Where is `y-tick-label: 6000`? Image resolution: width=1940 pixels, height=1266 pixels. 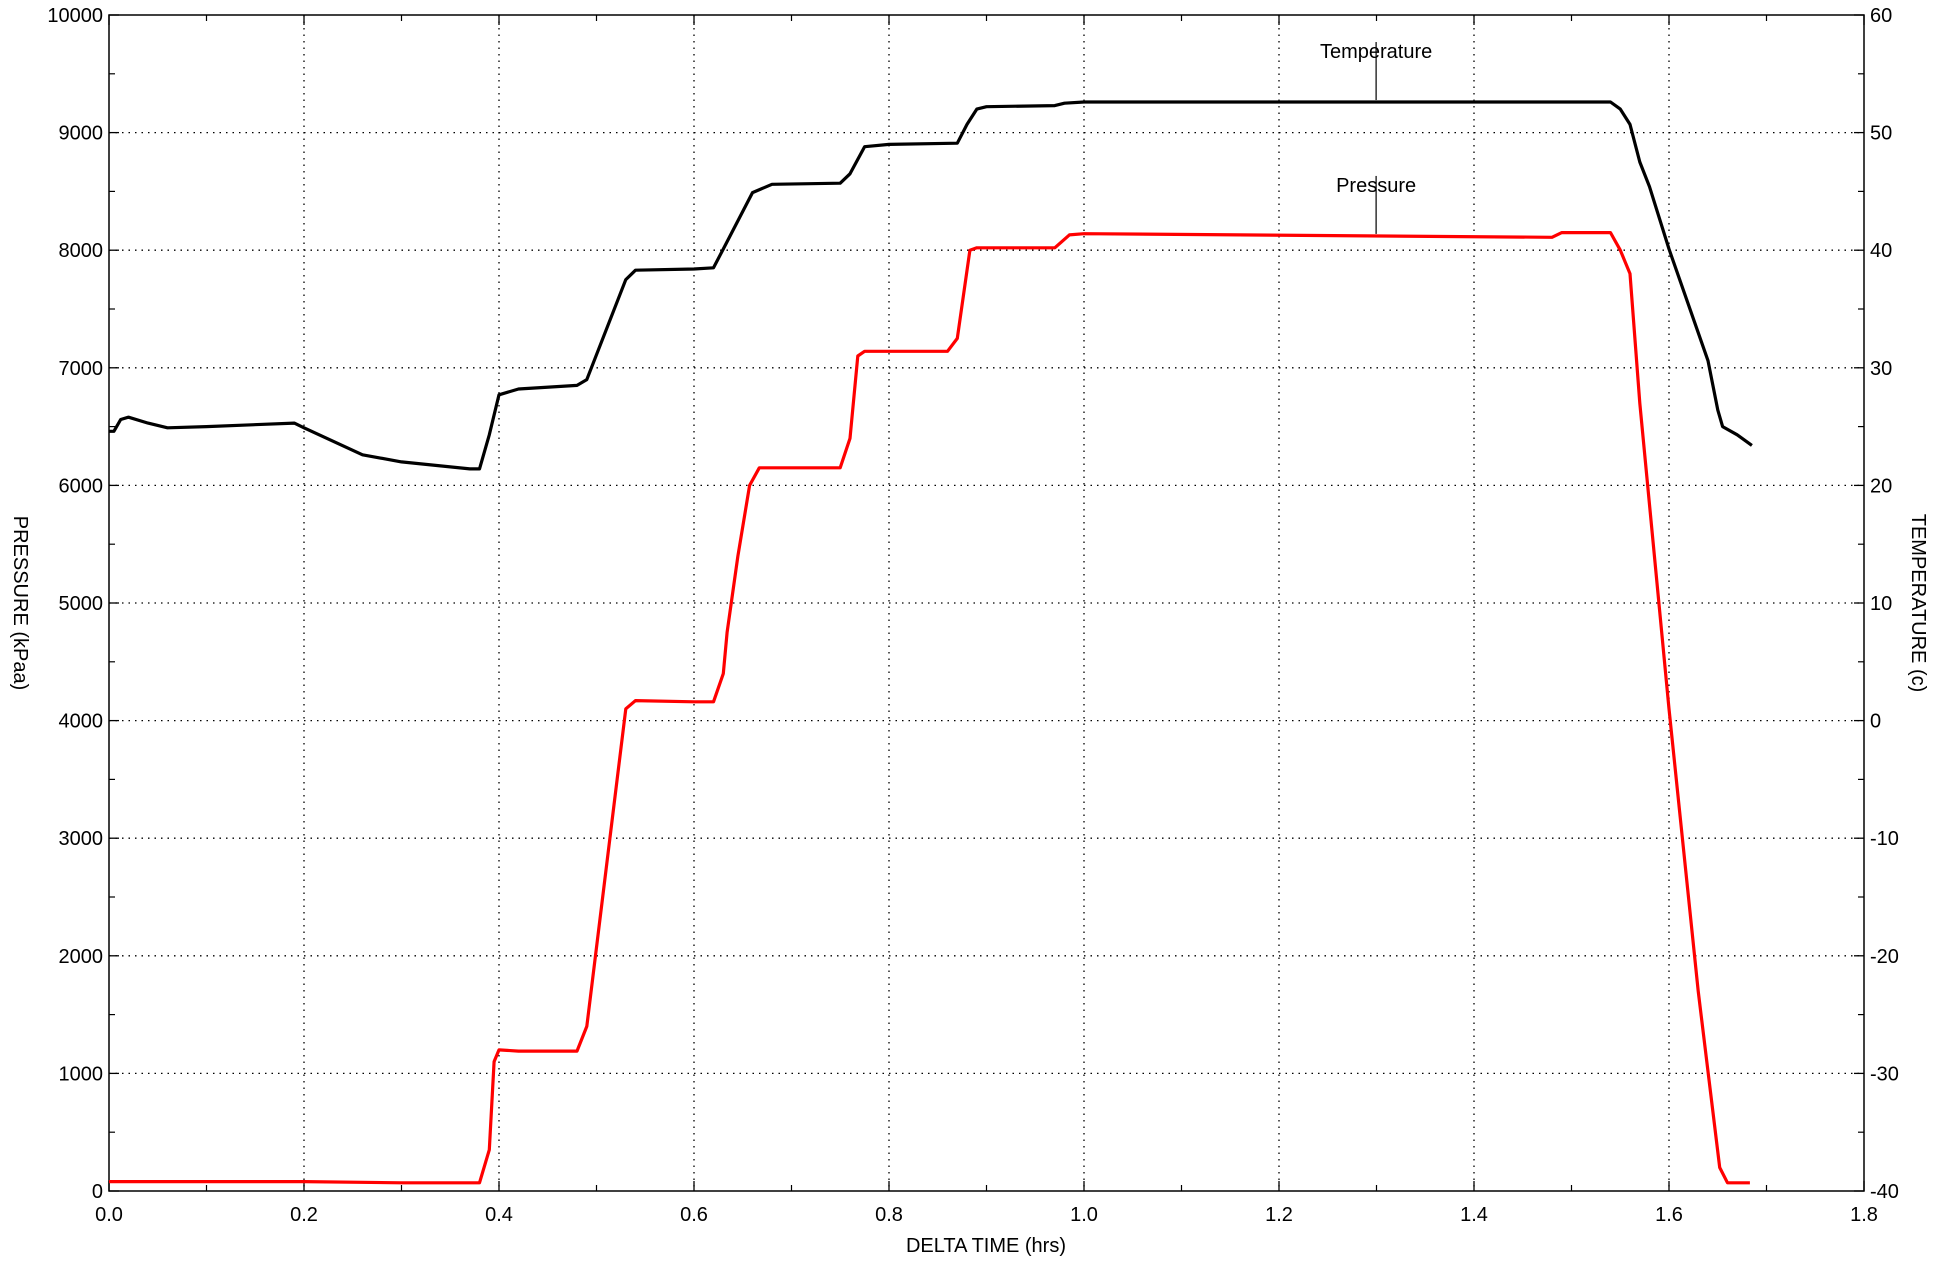
y-tick-label: 6000 is located at coordinates (81, 486).